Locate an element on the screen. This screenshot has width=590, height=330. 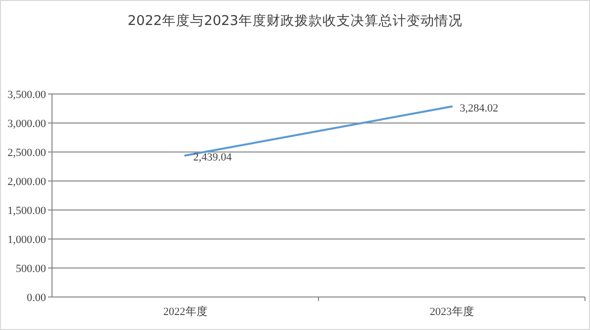
text: 2,439.04 is located at coordinates (212, 158).